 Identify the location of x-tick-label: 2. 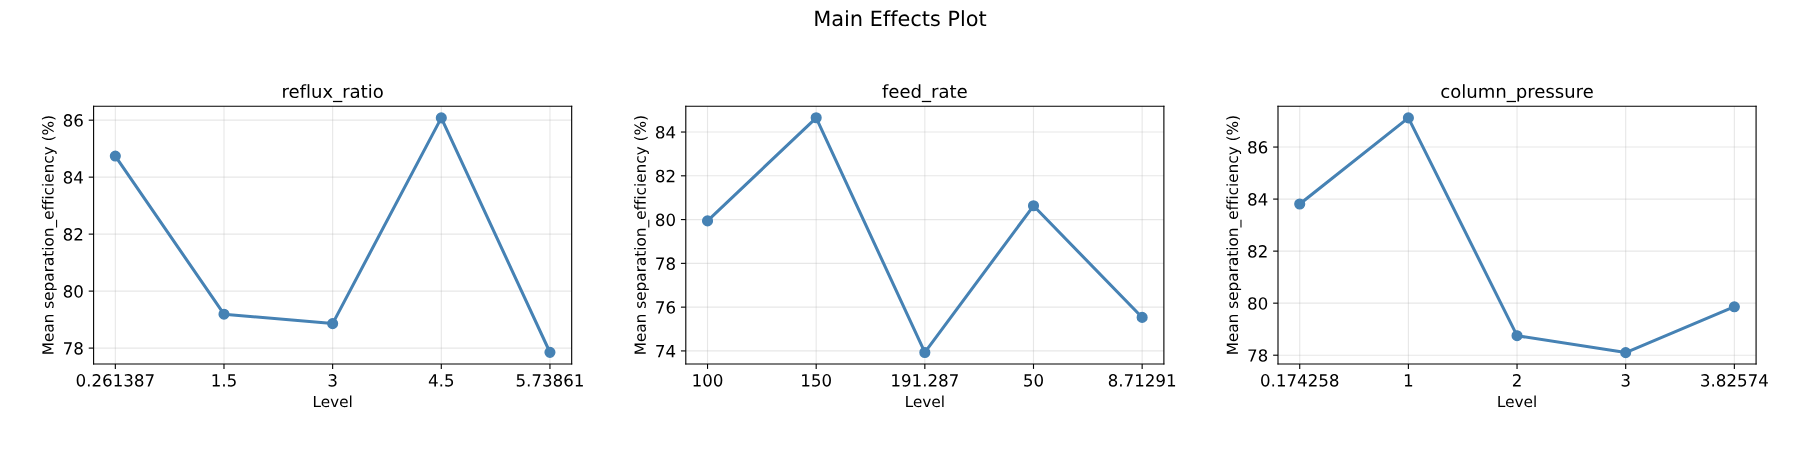
(1516, 380).